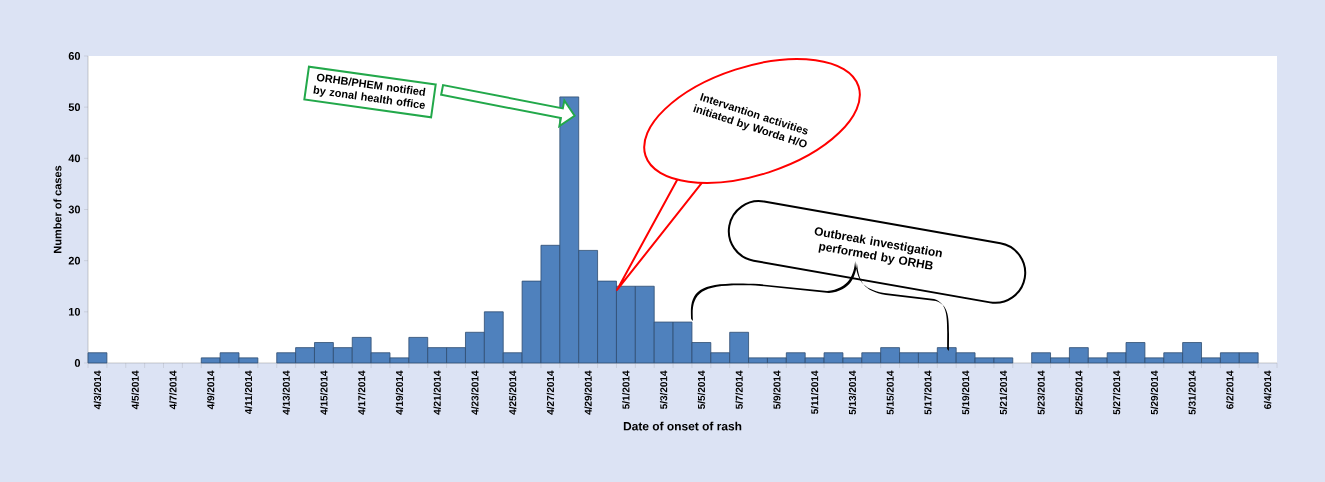 This screenshot has width=1325, height=482. Describe the element at coordinates (701, 389) in the screenshot. I see `x-tick-label: 5/5/2014` at that location.